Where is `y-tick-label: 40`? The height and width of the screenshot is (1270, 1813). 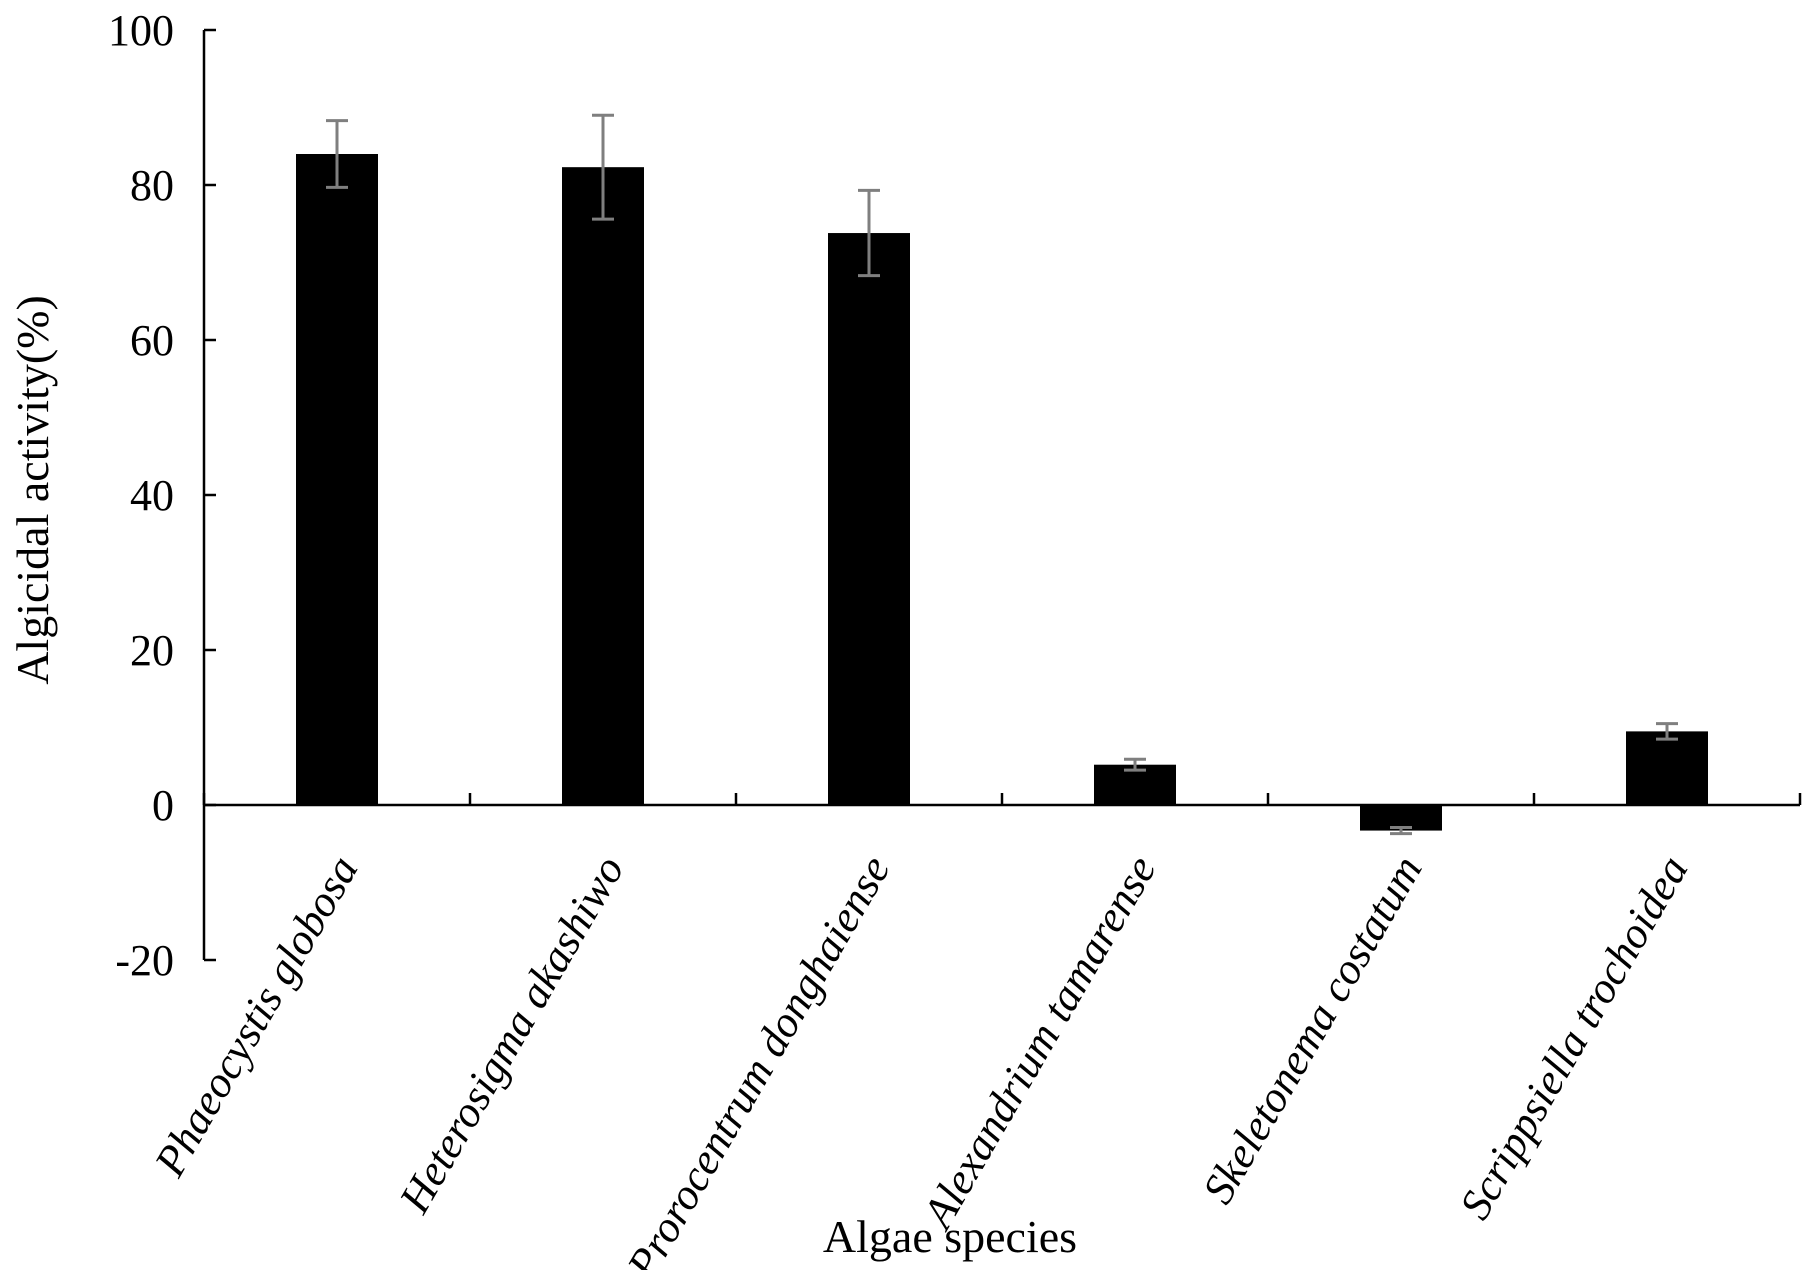 y-tick-label: 40 is located at coordinates (152, 495).